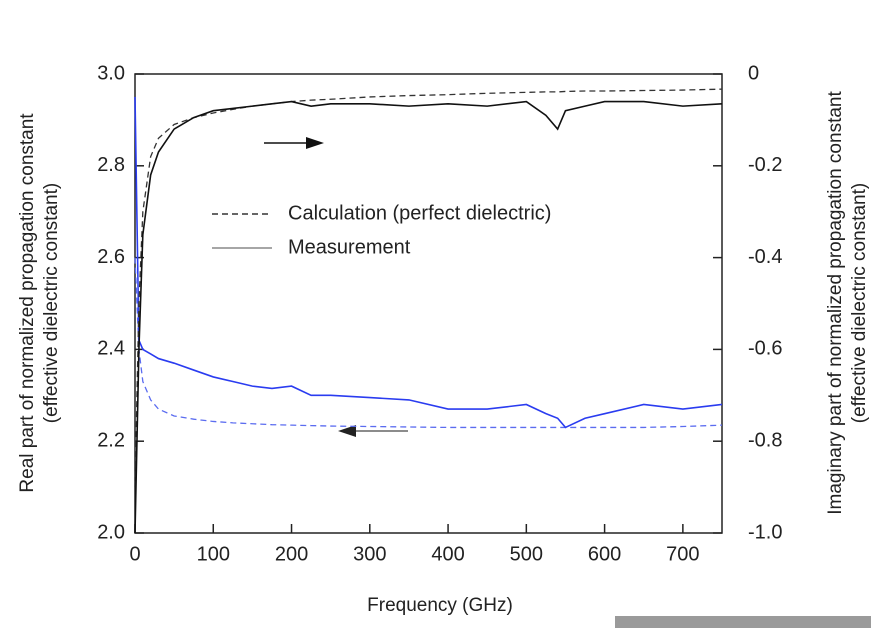 This screenshot has height=628, width=871. What do you see at coordinates (134, 554) in the screenshot?
I see `x-tick-label: 0` at bounding box center [134, 554].